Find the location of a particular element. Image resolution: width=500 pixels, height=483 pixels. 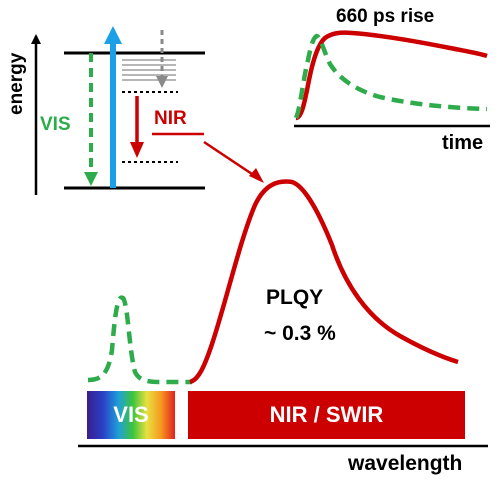

vis-emission-arrowhead is located at coordinates (91, 179).